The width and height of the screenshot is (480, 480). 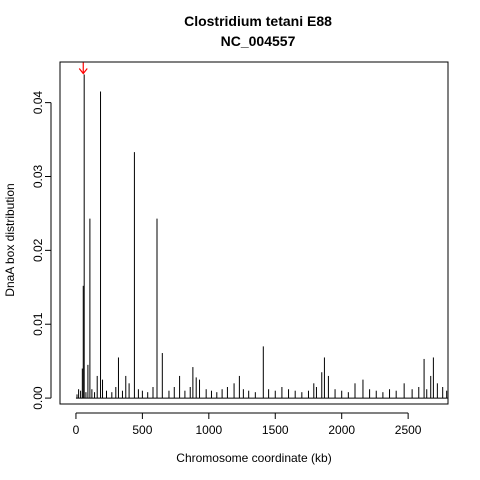 I want to click on y-axis: 0.00 0.01 0.02 0.03 0.04, so click(x=41, y=250).